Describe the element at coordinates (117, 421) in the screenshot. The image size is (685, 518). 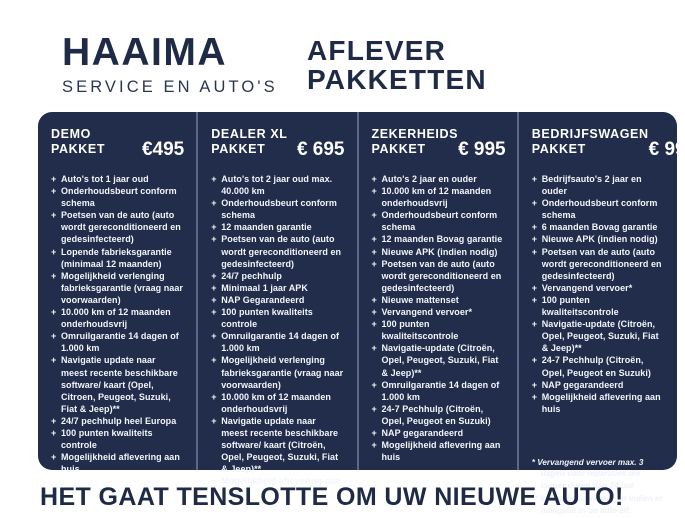
I see `feature-item: 24/7 pechhulp heel Europa` at that location.